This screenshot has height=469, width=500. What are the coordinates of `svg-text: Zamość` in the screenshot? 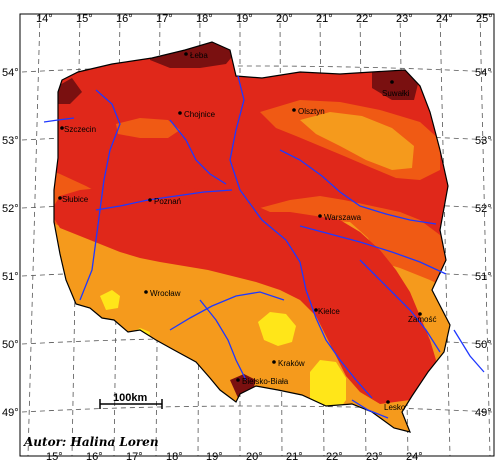 It's located at (422, 319).